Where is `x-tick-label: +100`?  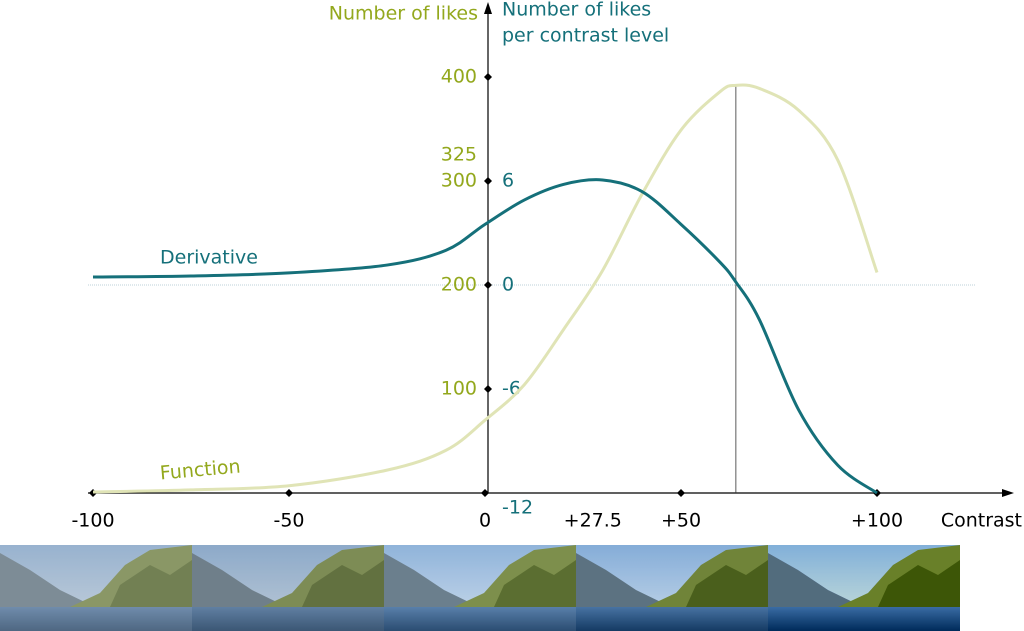
x-tick-label: +100 is located at coordinates (877, 521).